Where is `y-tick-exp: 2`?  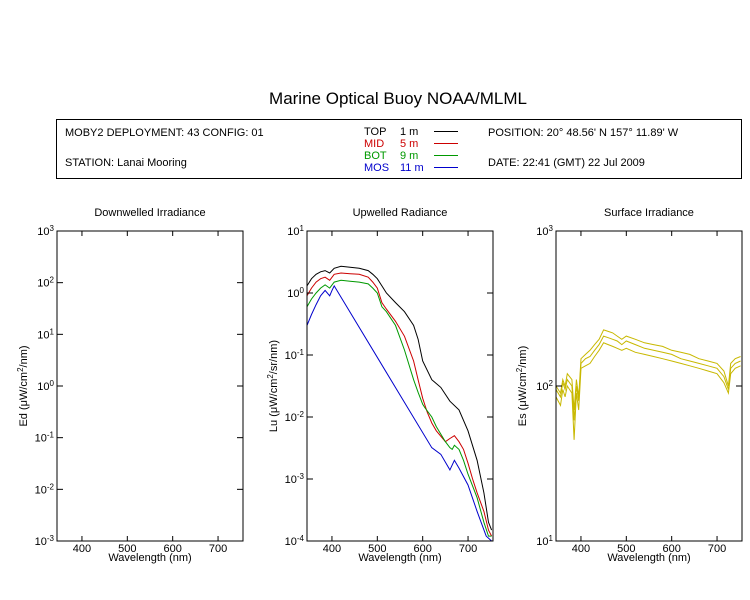
y-tick-exp: 2 is located at coordinates (551, 383).